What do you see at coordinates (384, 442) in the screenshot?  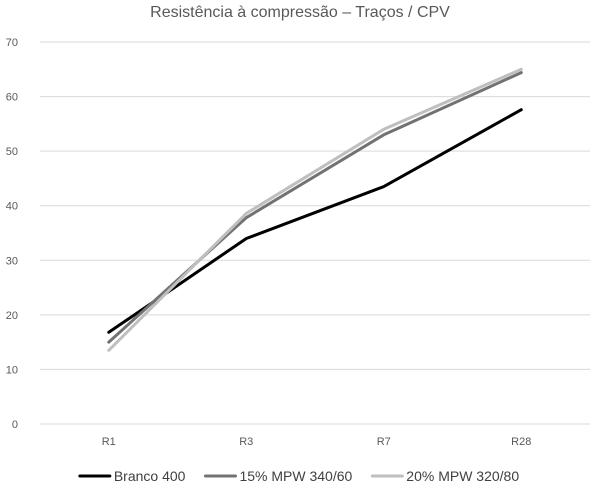 I see `x-tick-label: R7` at bounding box center [384, 442].